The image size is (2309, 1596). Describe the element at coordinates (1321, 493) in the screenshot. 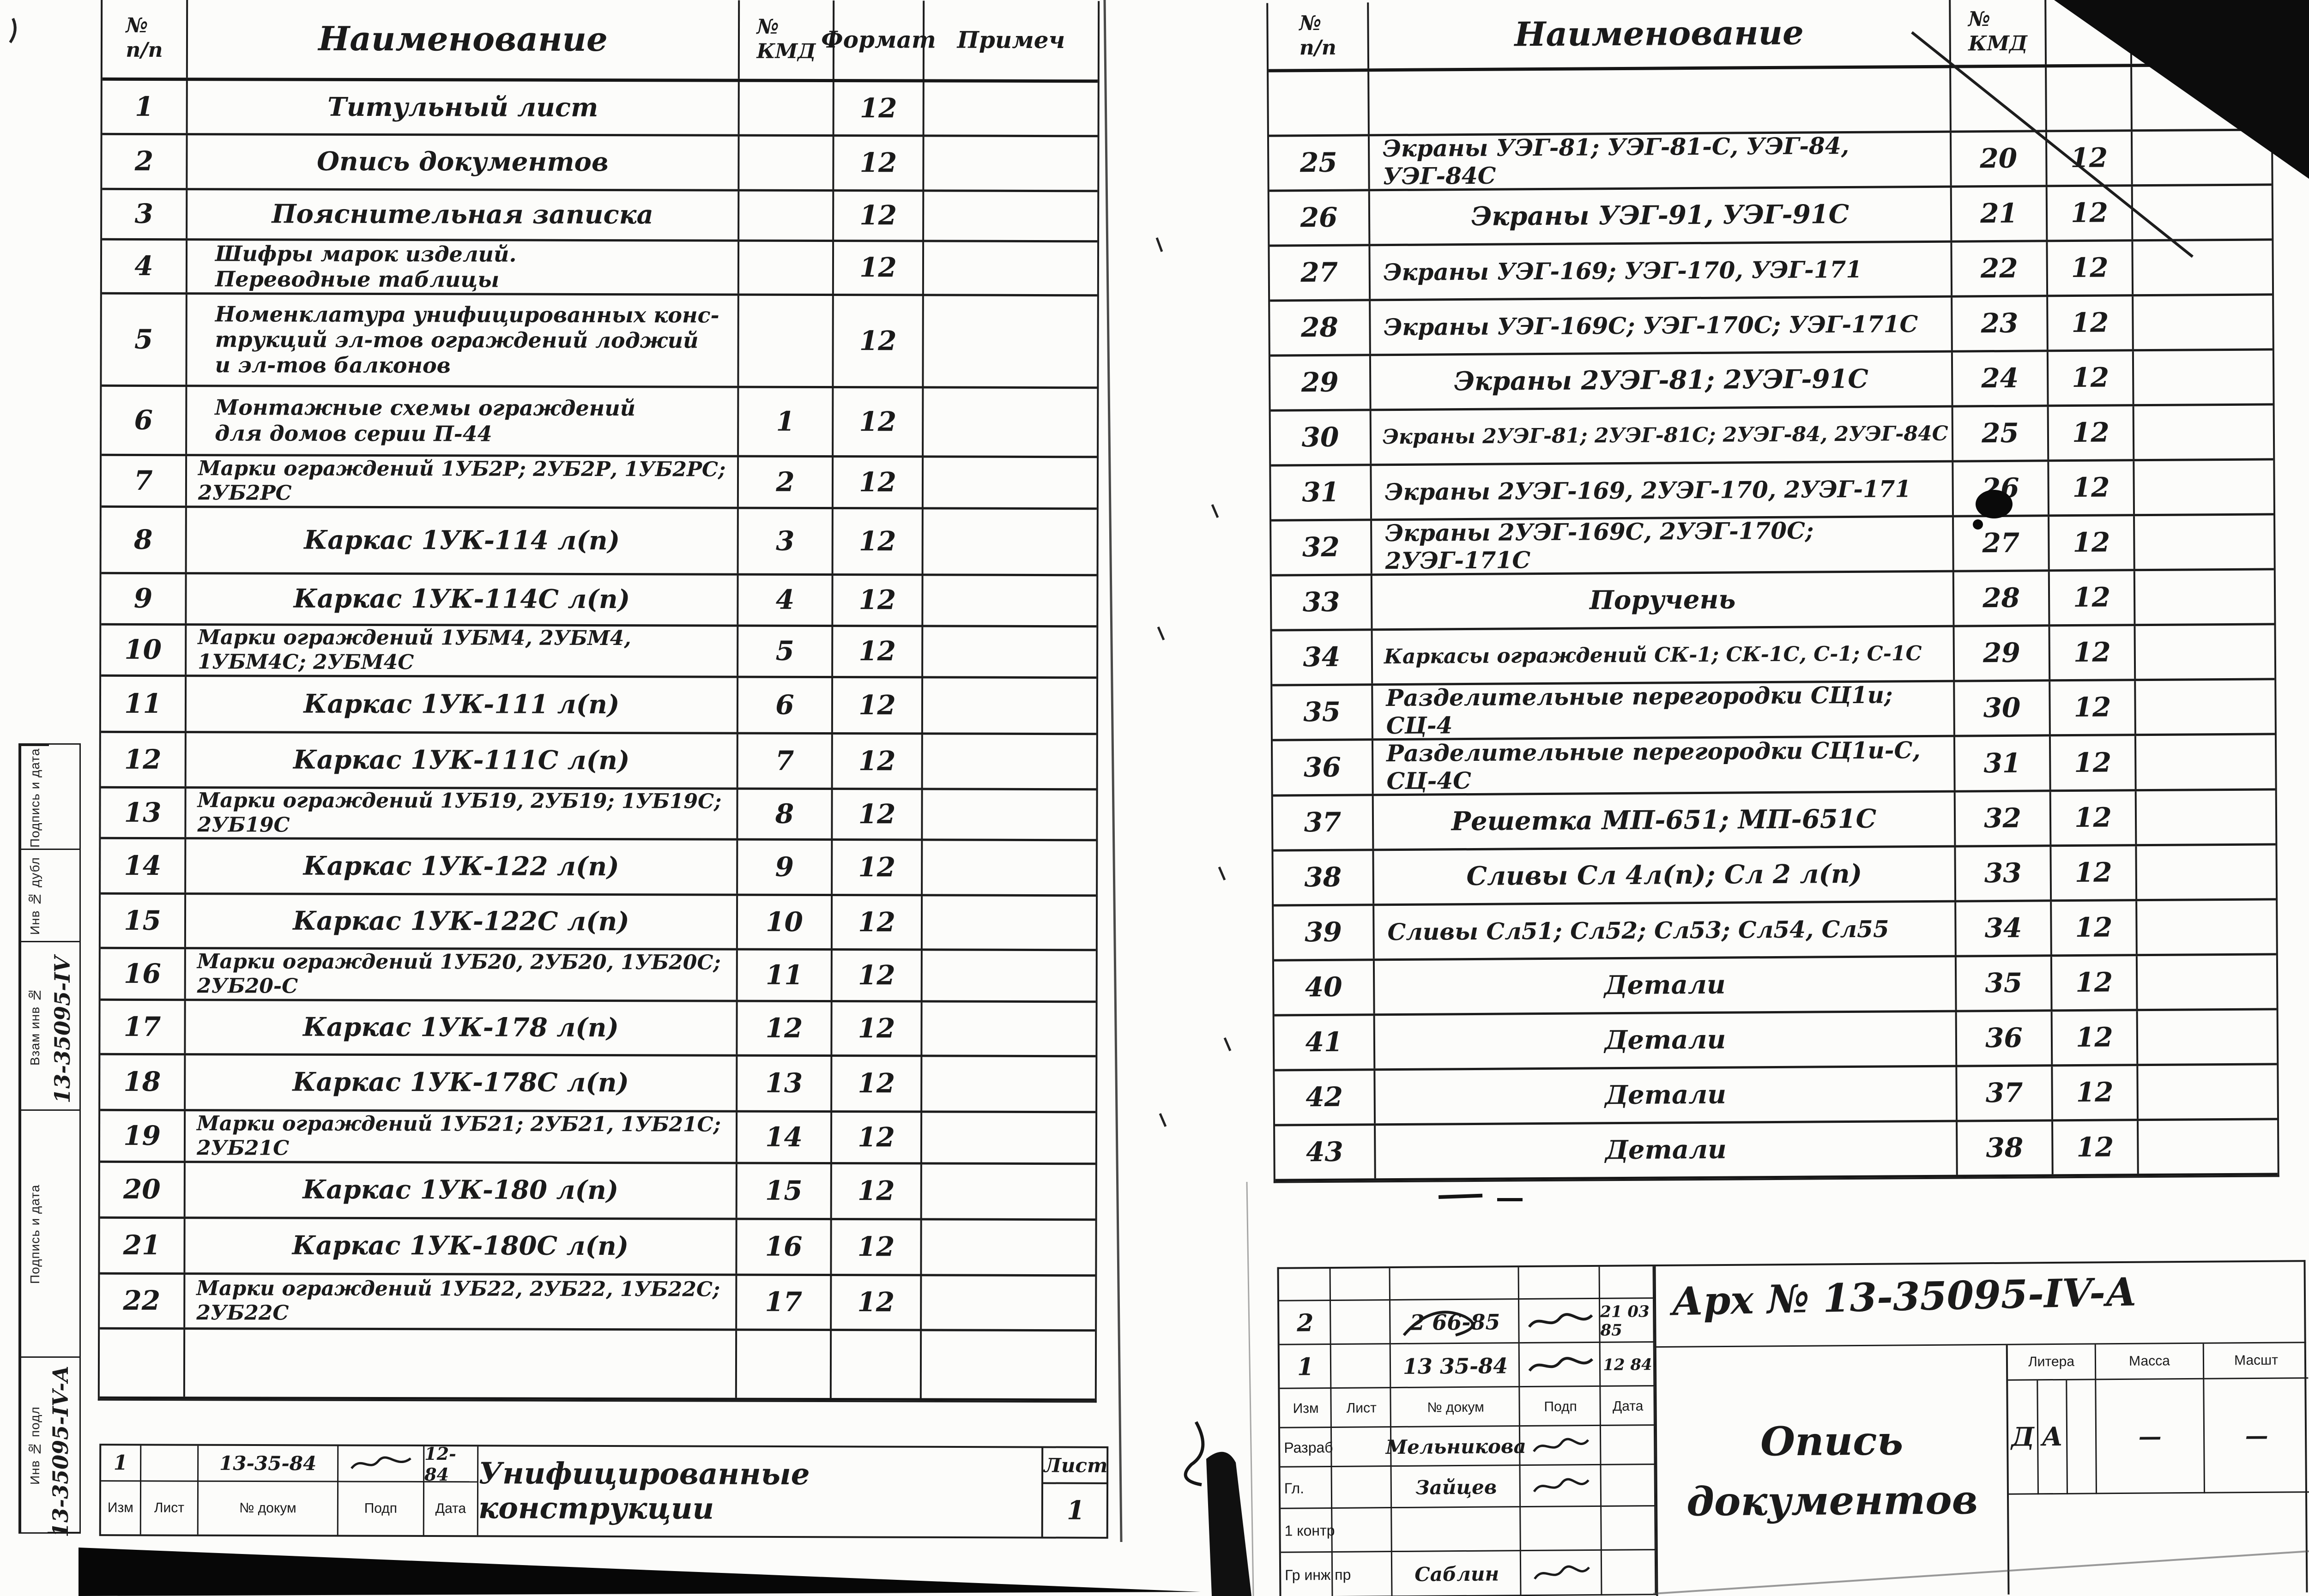

I see `num-cell: 31` at that location.